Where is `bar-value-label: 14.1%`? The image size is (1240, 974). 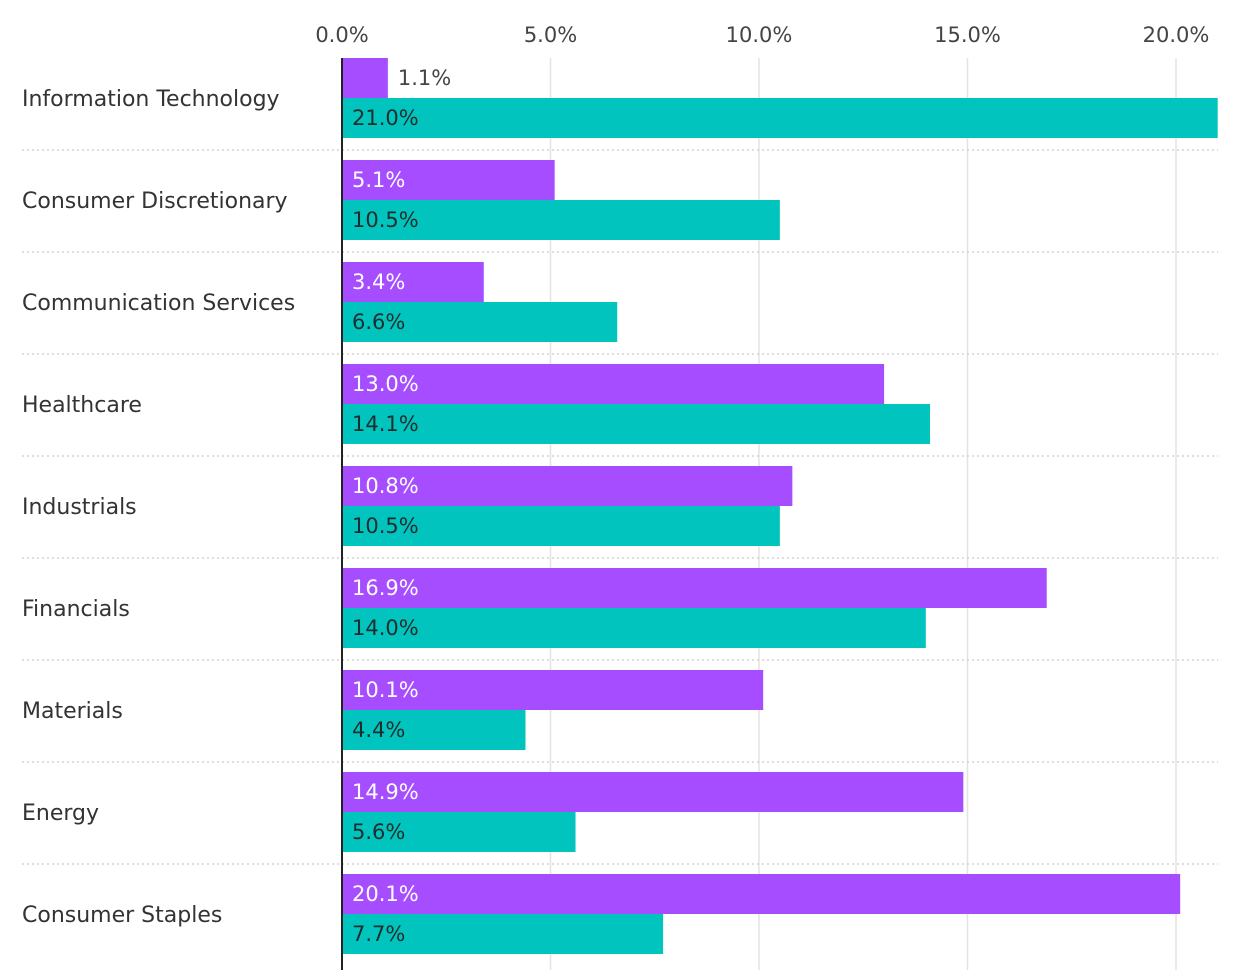 bar-value-label: 14.1% is located at coordinates (385, 424).